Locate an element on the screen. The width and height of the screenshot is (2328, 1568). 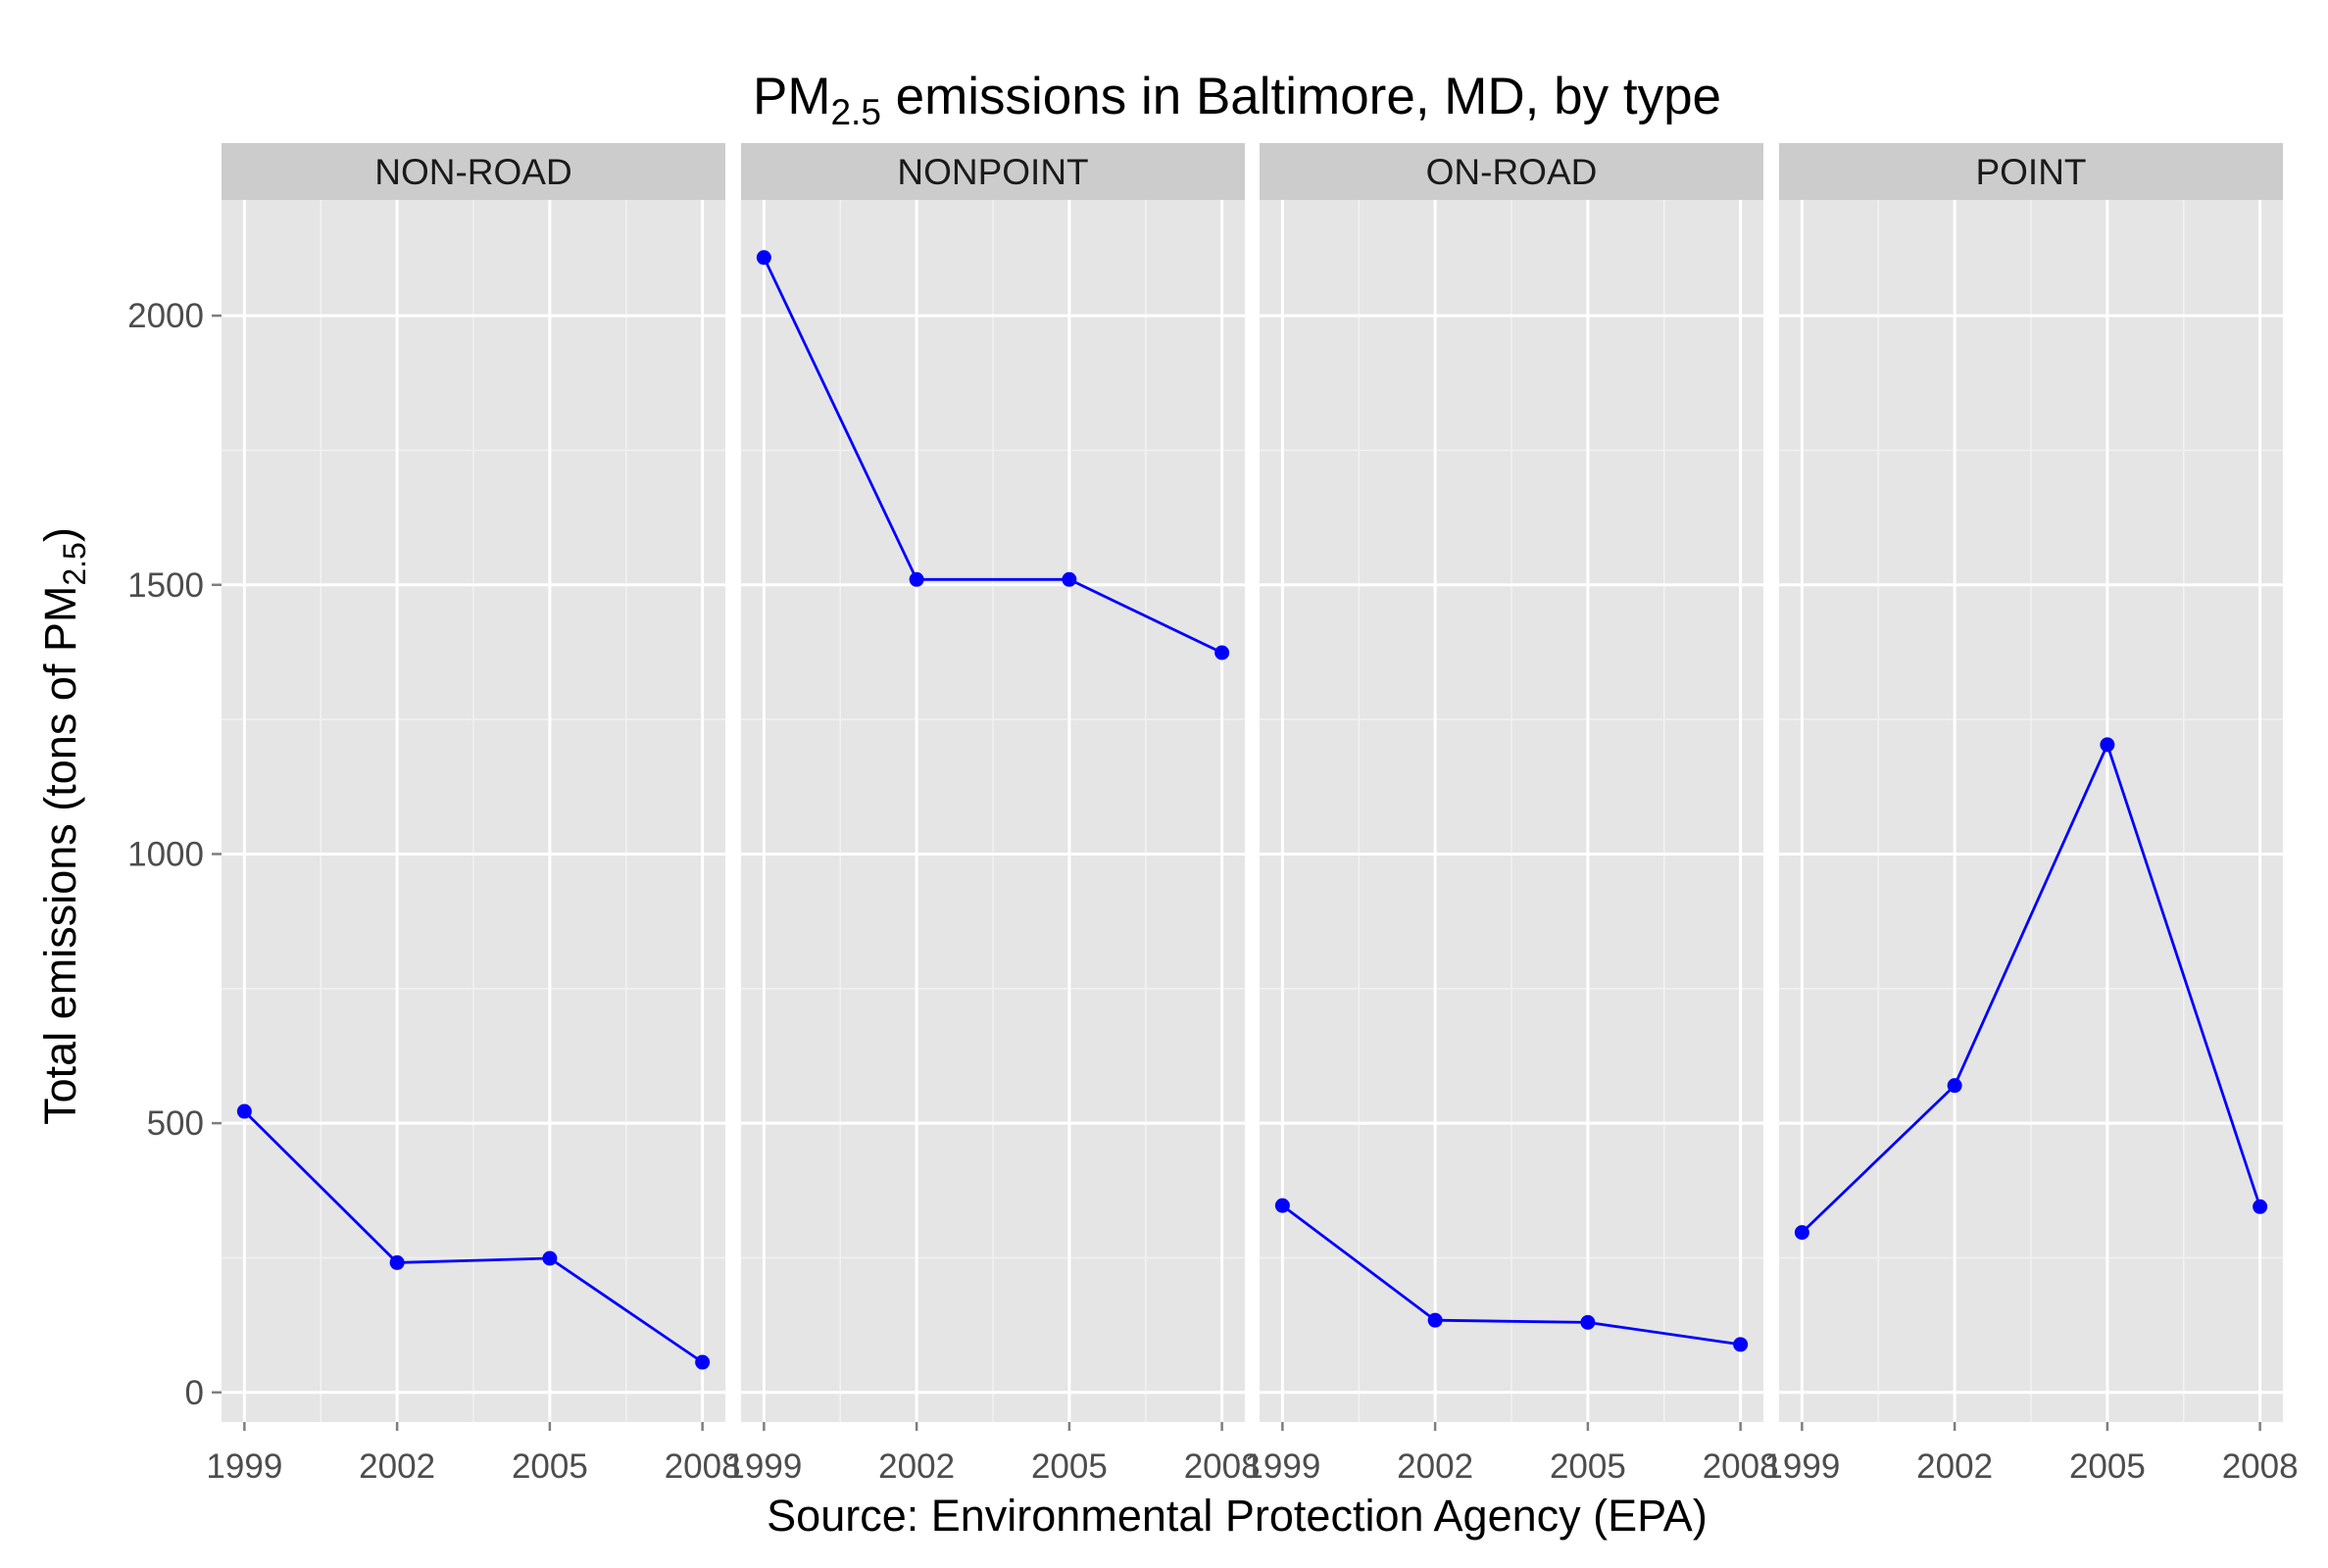
facet-strip-label: ON-ROAD is located at coordinates (1512, 172).